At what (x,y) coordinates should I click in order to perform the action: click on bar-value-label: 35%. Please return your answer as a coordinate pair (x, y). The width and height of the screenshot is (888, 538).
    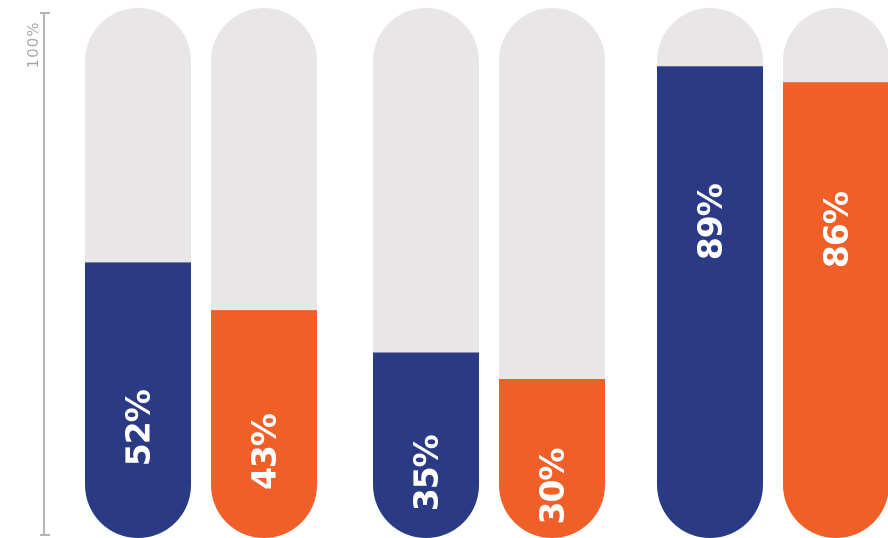
    Looking at the image, I should click on (426, 472).